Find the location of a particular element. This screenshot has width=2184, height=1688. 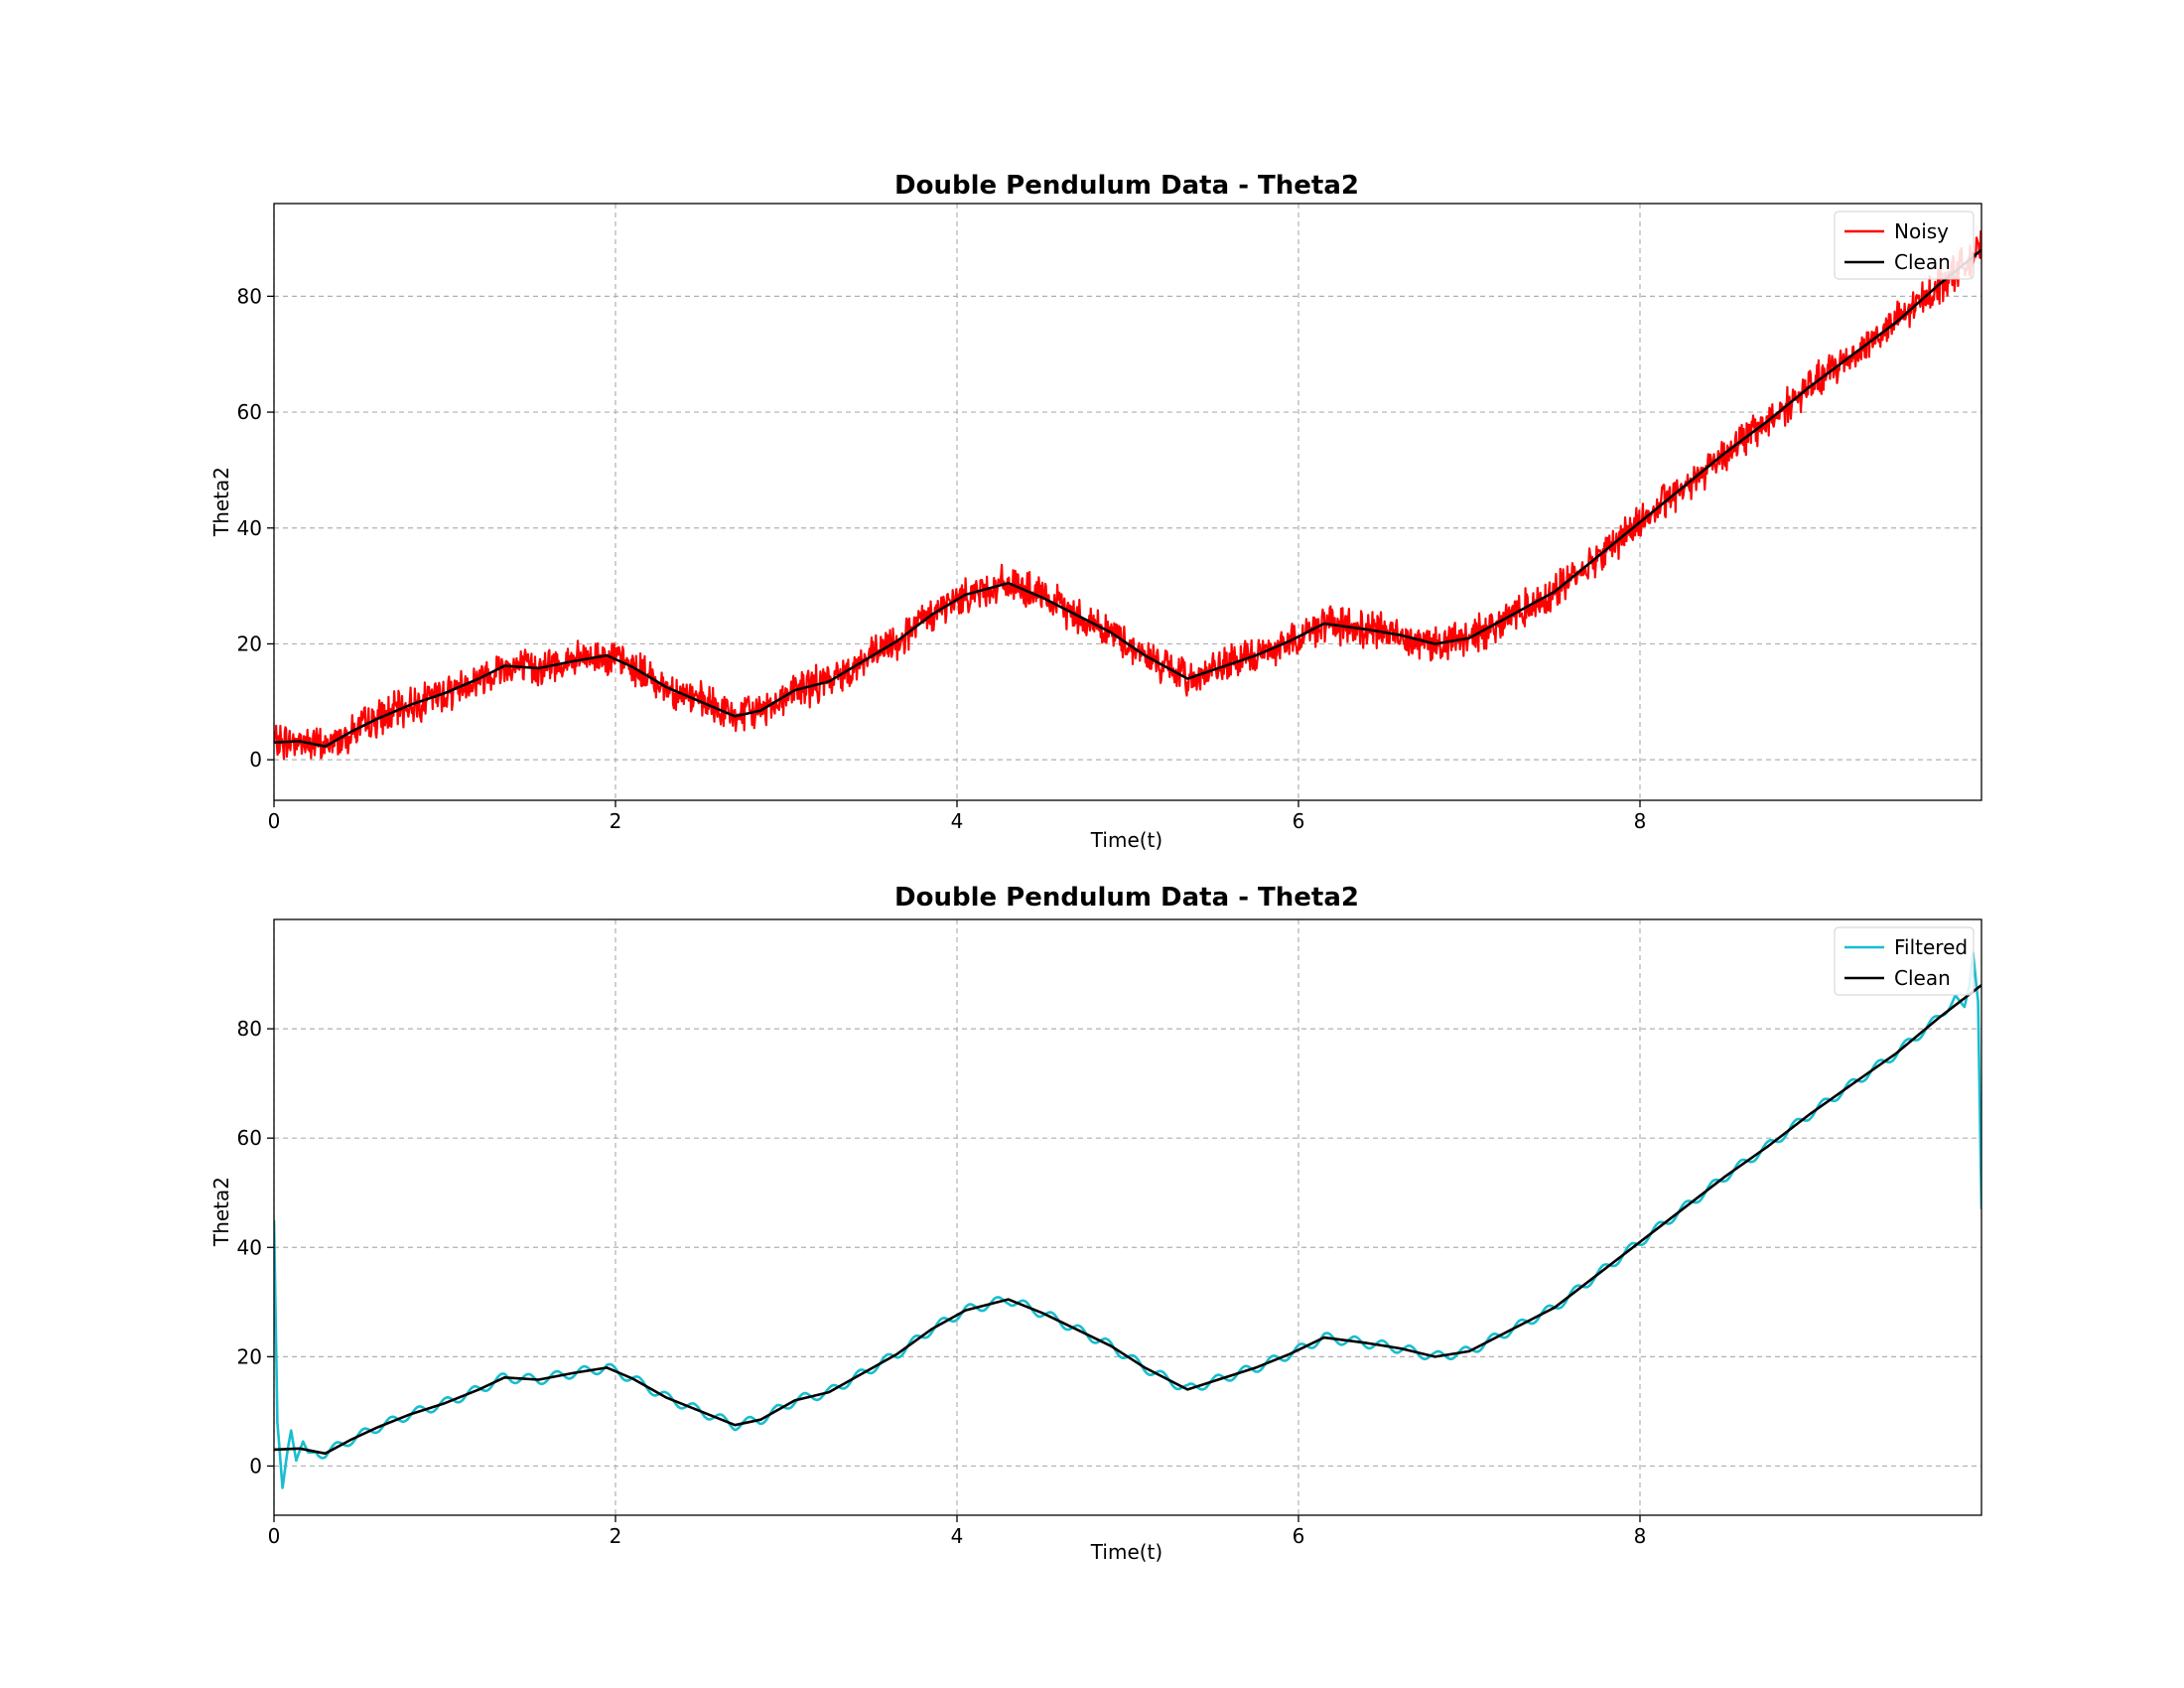

legend-label-filtered: Filtered is located at coordinates (1931, 947).